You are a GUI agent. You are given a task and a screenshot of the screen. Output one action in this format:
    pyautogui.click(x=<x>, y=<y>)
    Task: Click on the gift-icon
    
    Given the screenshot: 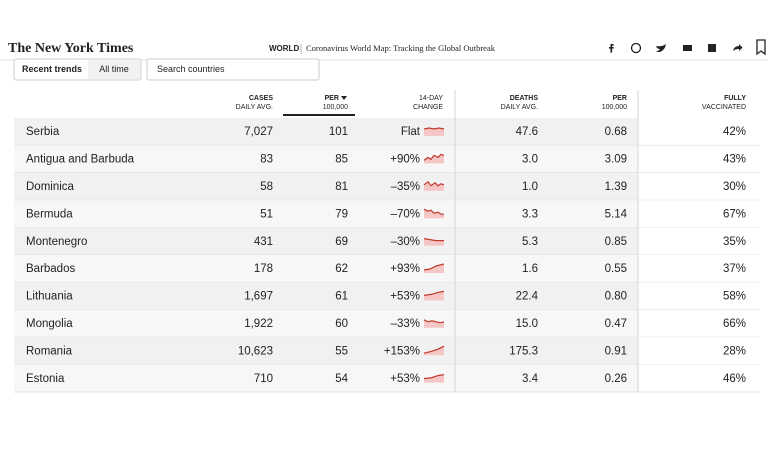 What is the action you would take?
    pyautogui.click(x=712, y=48)
    